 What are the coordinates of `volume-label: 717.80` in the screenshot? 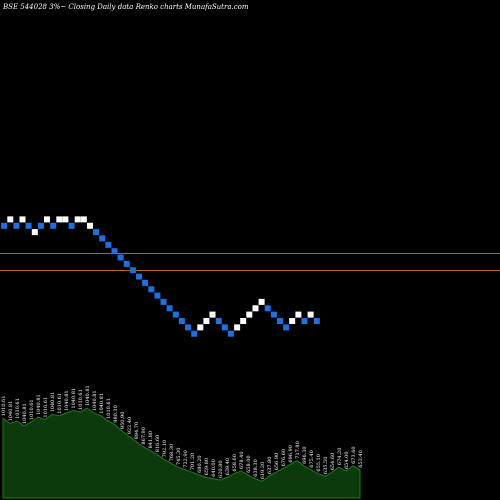 It's located at (298, 450).